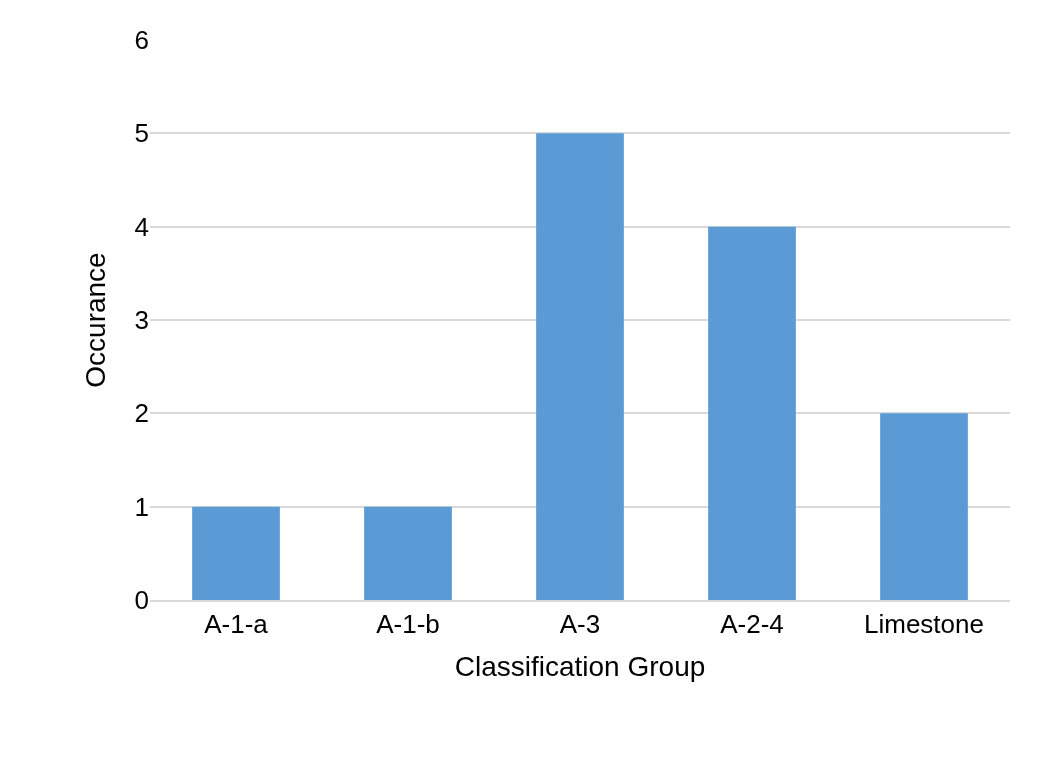  What do you see at coordinates (141, 226) in the screenshot?
I see `y-tick-label: 4` at bounding box center [141, 226].